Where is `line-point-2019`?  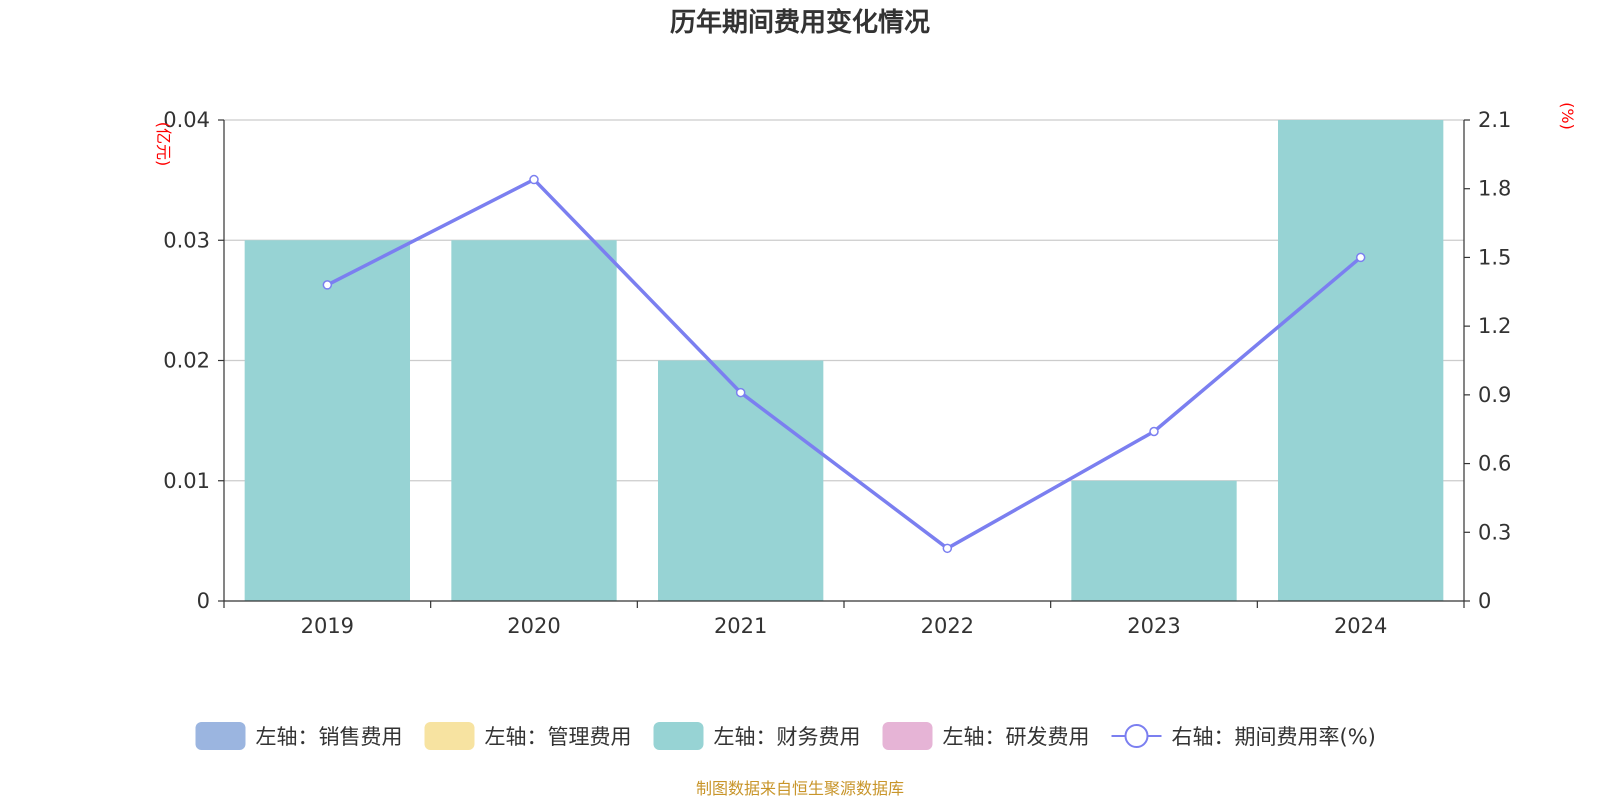
line-point-2019 is located at coordinates (327, 285).